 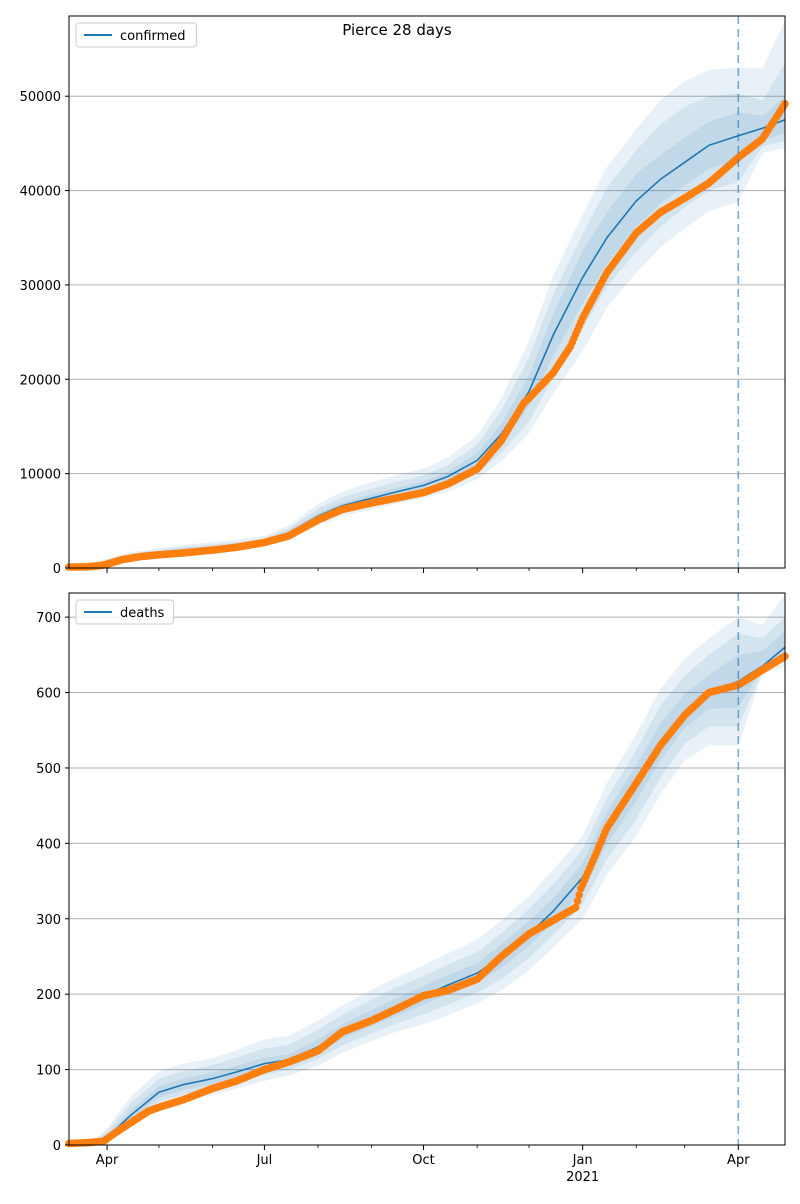 What do you see at coordinates (48, 769) in the screenshot?
I see `y-tick-label: 500` at bounding box center [48, 769].